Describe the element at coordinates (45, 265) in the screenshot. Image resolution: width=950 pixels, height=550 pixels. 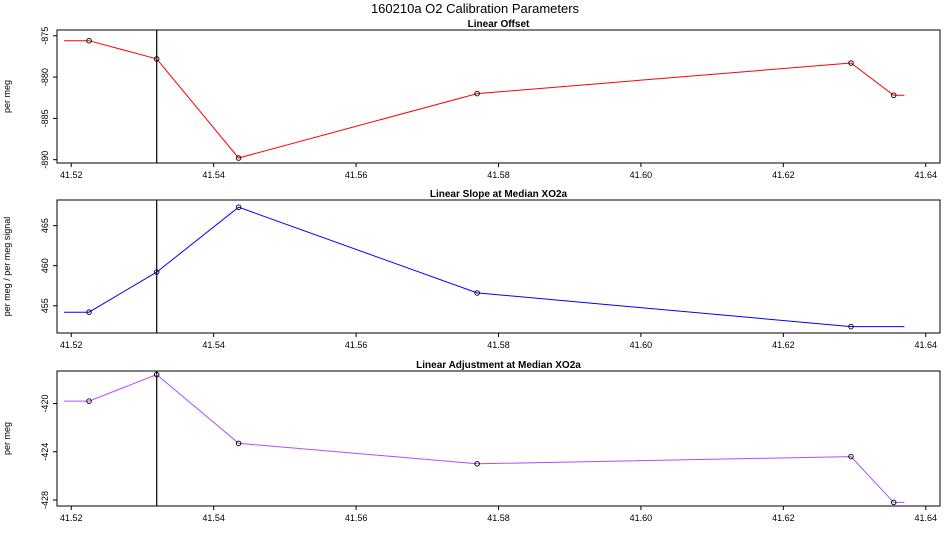
I see `y-tick-label: 460` at that location.